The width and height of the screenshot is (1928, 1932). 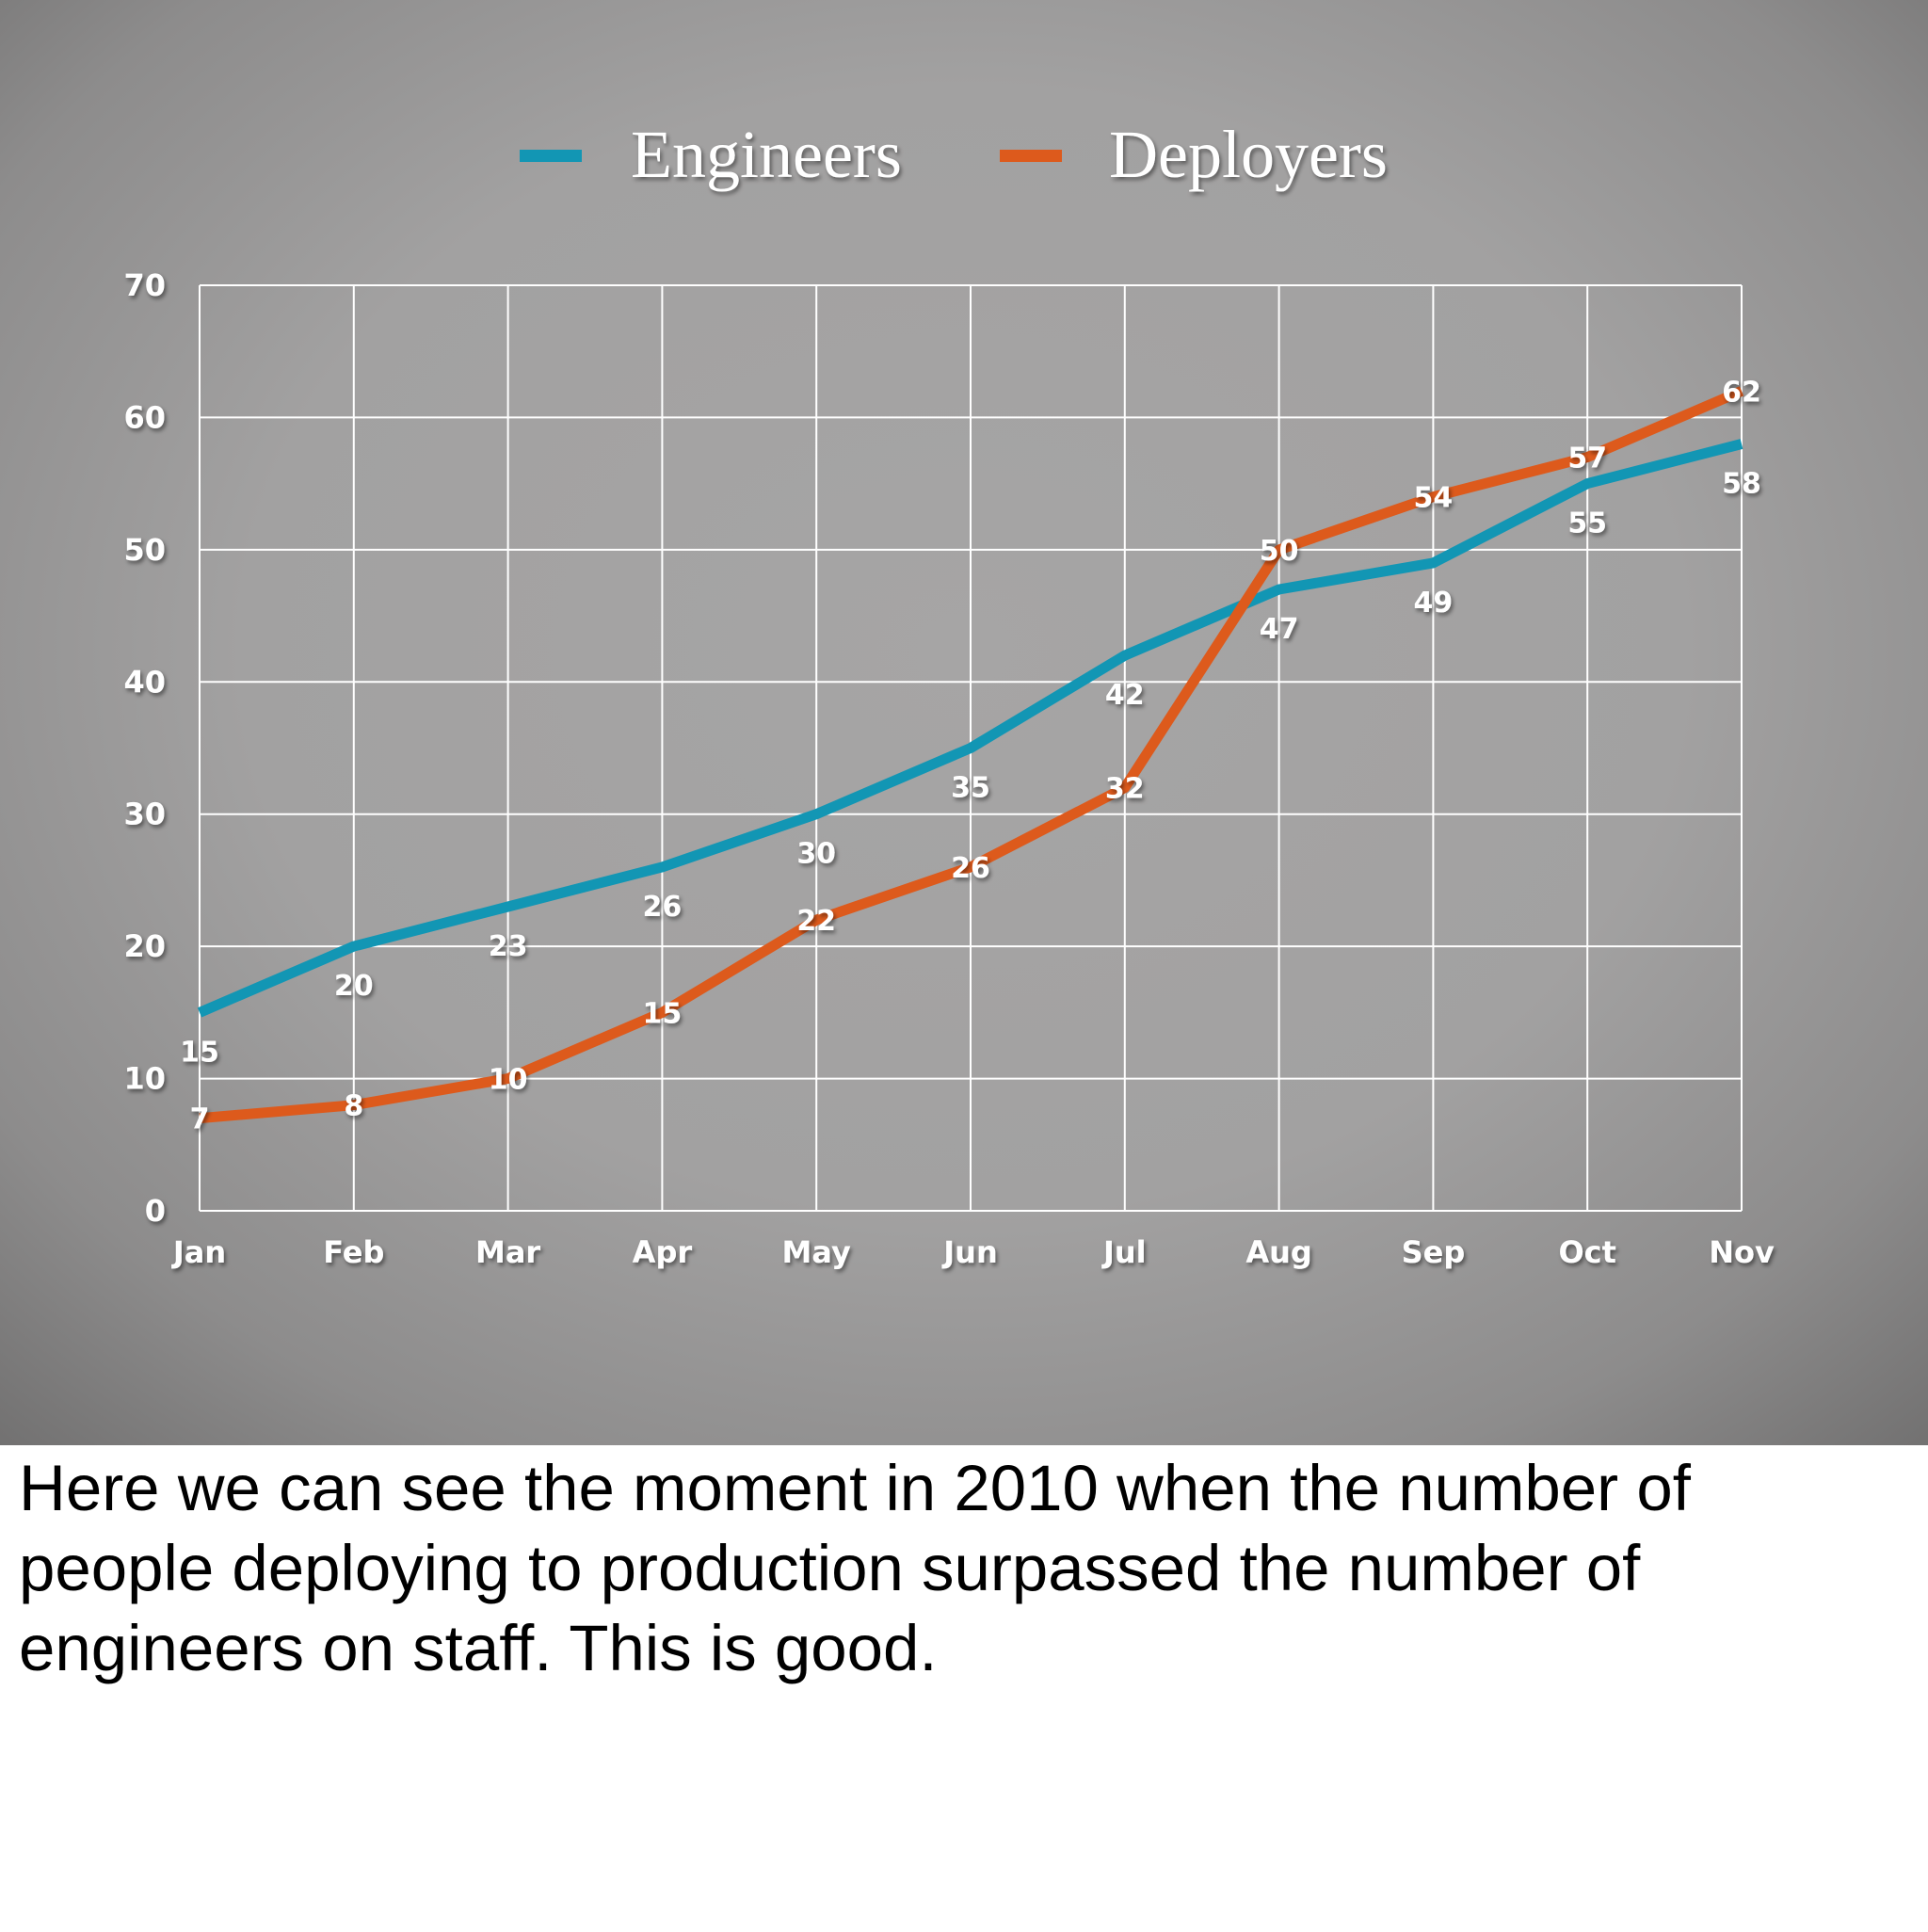 I want to click on y-tick-label: 50, so click(x=144, y=550).